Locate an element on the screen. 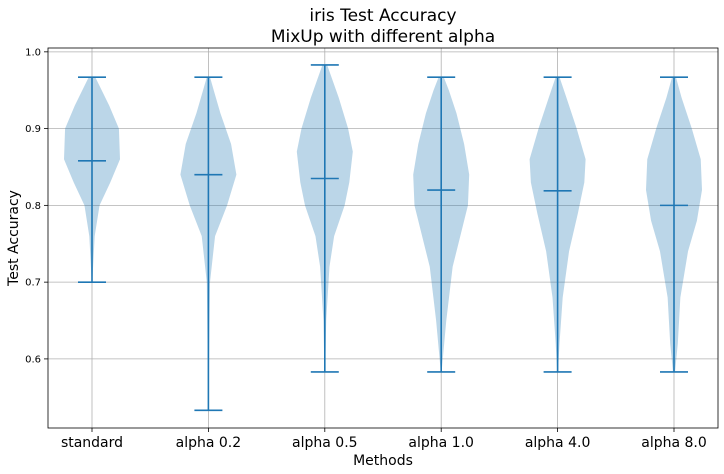 The width and height of the screenshot is (724, 474). y-tick-label: 0.7 is located at coordinates (33, 283).